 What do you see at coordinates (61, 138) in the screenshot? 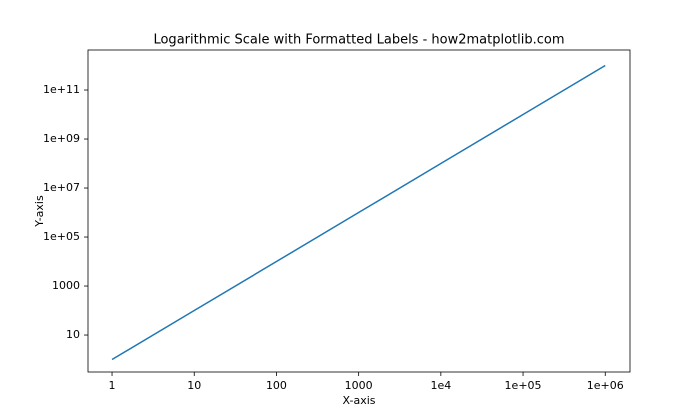
I see `y-tick-label: 1e+09` at bounding box center [61, 138].